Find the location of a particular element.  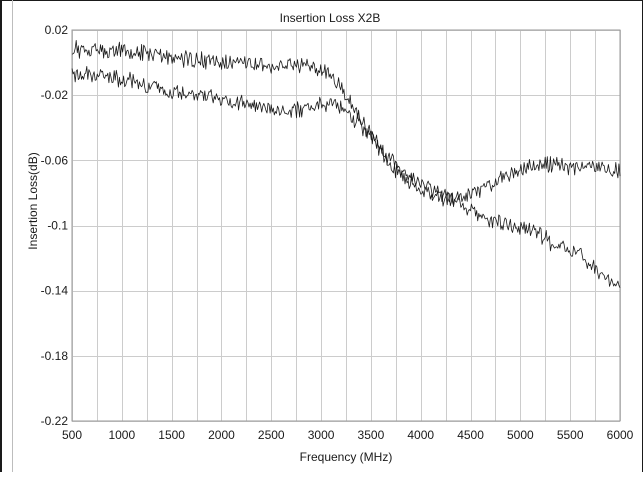

y-tick-label: 0.02 is located at coordinates (57, 30).